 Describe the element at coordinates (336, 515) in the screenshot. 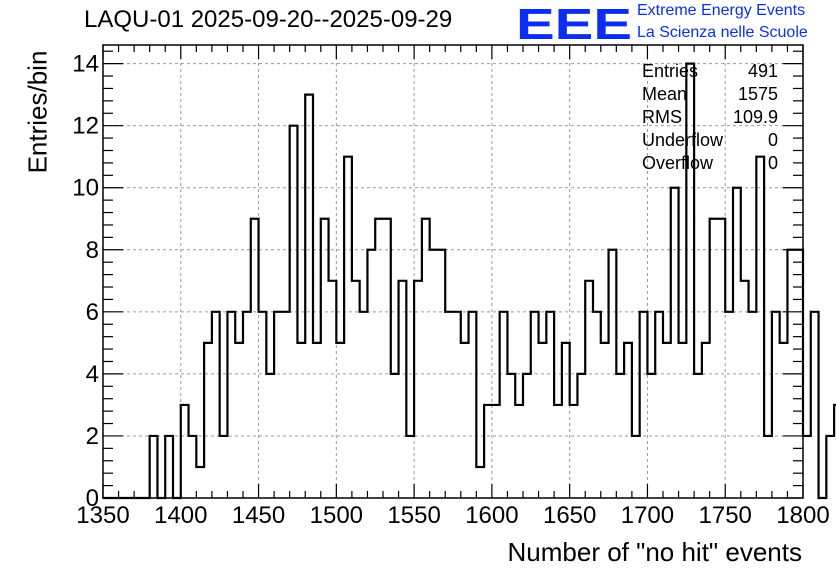

I see `x-tick-label: 1500` at that location.